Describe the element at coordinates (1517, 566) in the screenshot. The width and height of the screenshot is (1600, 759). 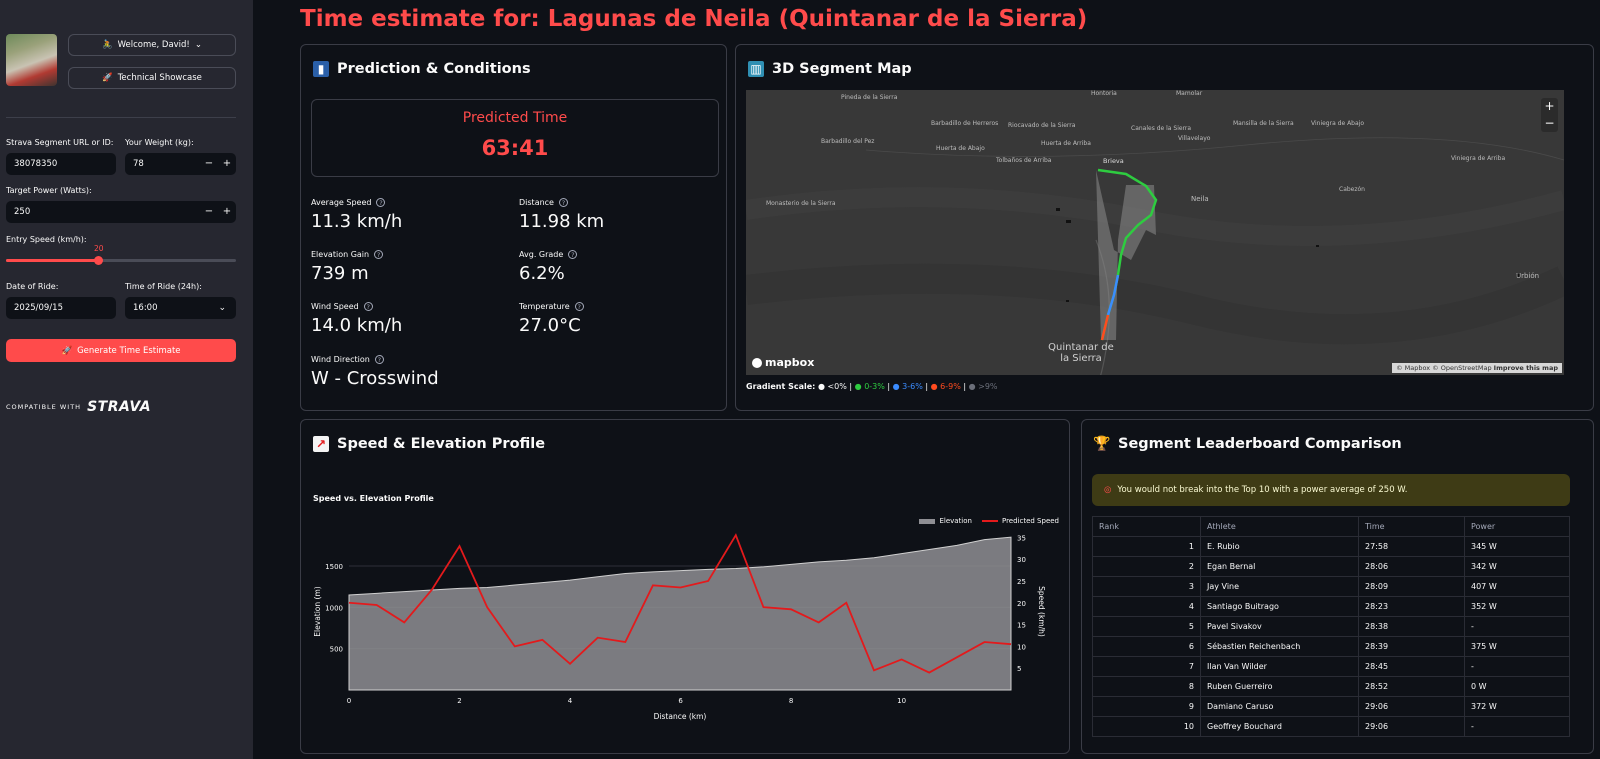
I see `power-cell: 342 W` at that location.